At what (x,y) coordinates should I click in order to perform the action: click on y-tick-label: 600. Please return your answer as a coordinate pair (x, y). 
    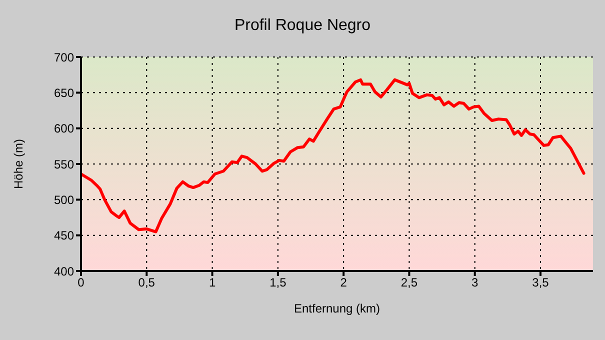
    Looking at the image, I should click on (64, 129).